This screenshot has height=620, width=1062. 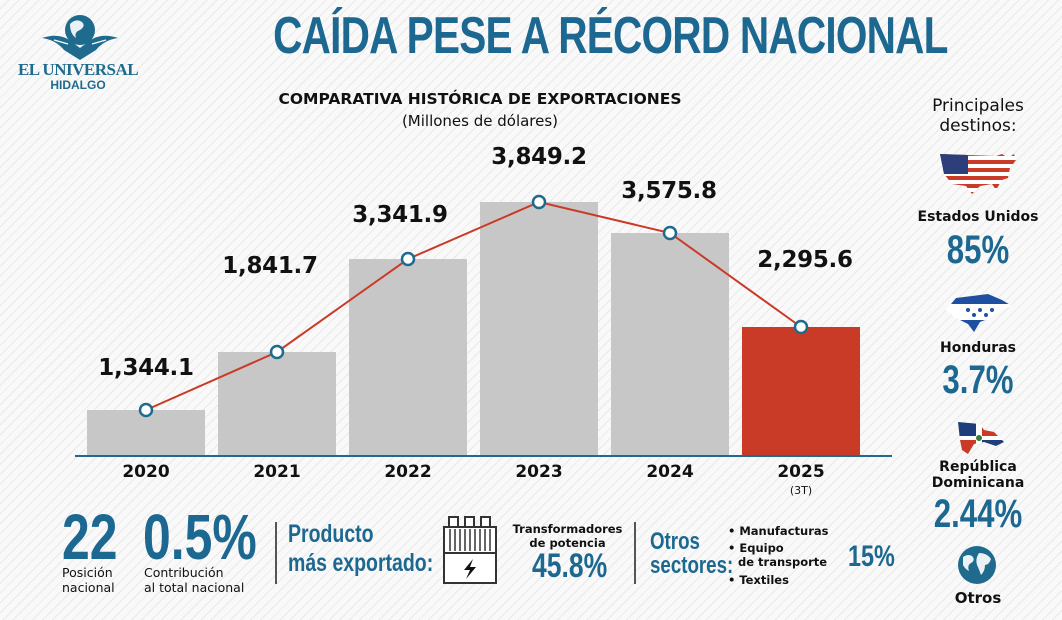 I want to click on contribution-label-2: al total nacional, so click(x=194, y=587).